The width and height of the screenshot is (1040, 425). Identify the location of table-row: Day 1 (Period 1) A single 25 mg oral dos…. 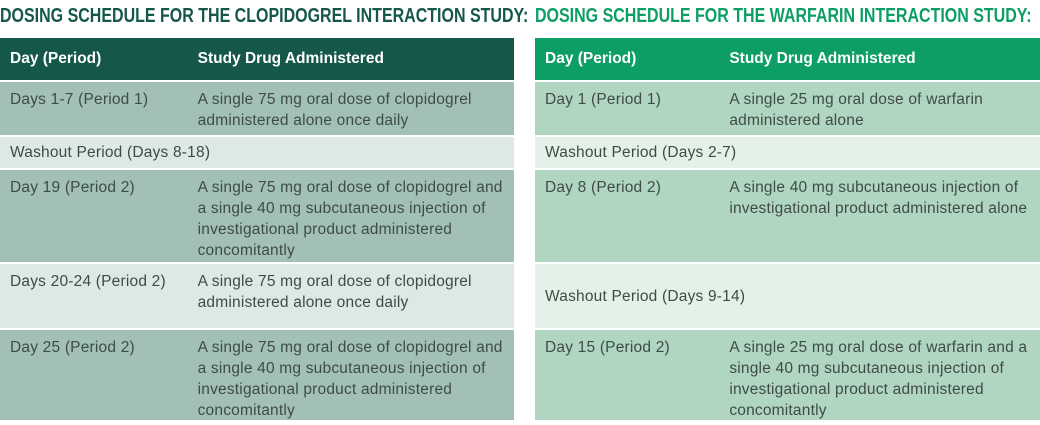
(787, 108).